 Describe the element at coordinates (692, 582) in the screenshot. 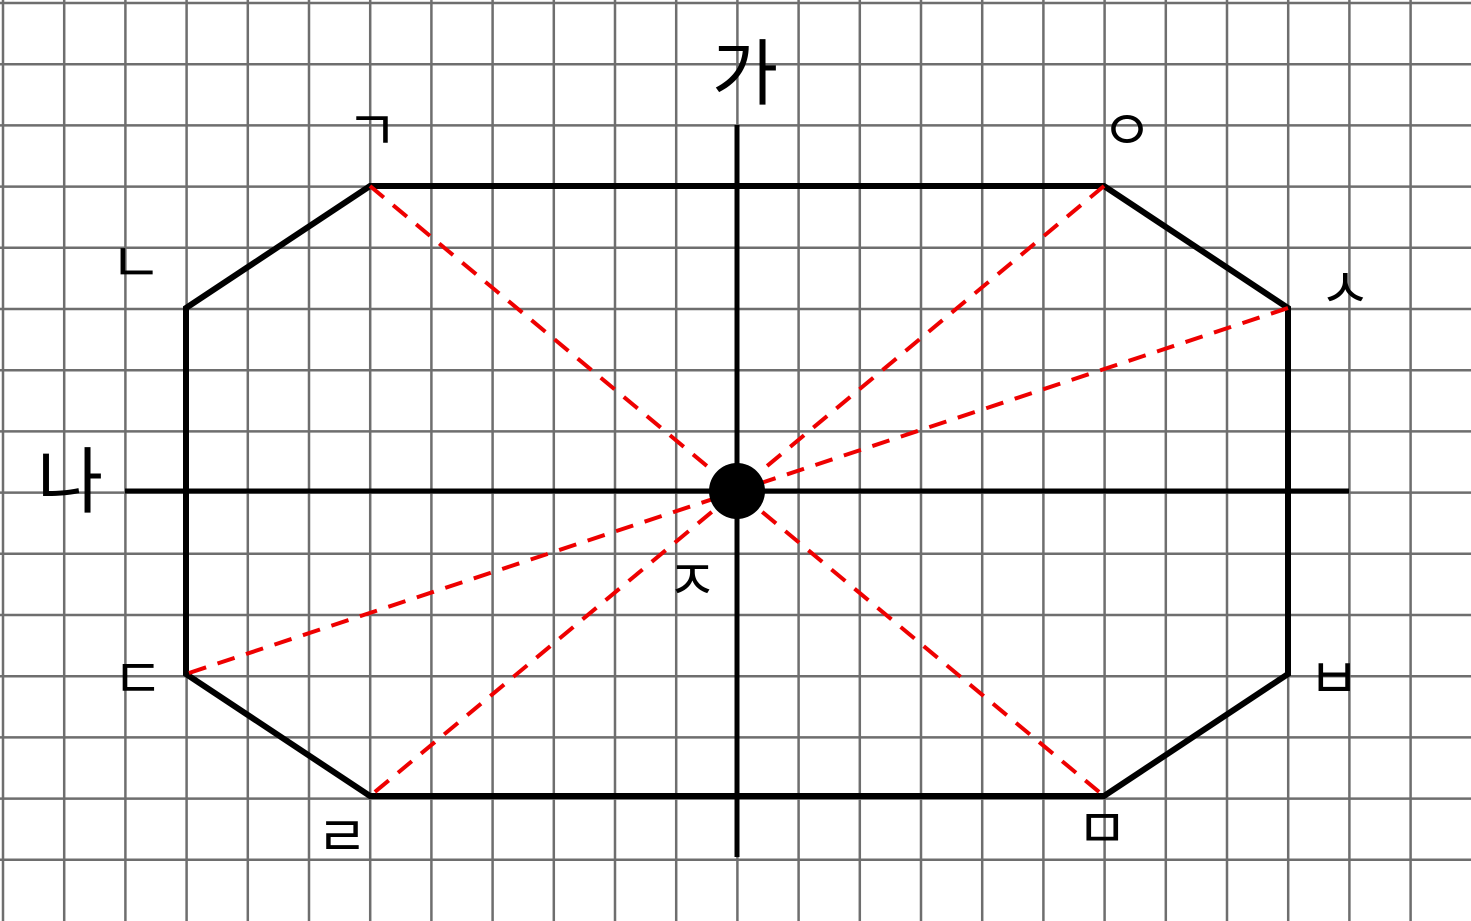

I see `point-label: ㅈ` at that location.